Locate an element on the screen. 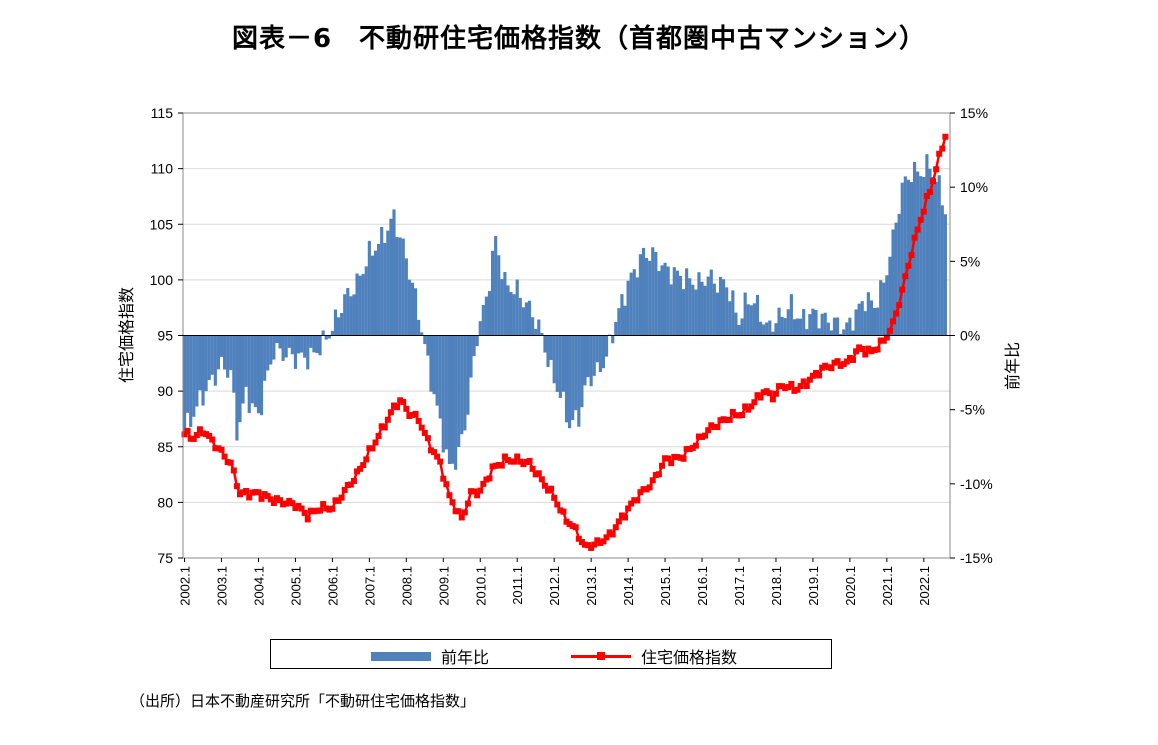 Image resolution: width=1158 pixels, height=745 pixels. y-left-tick-label: 75 is located at coordinates (165, 558).